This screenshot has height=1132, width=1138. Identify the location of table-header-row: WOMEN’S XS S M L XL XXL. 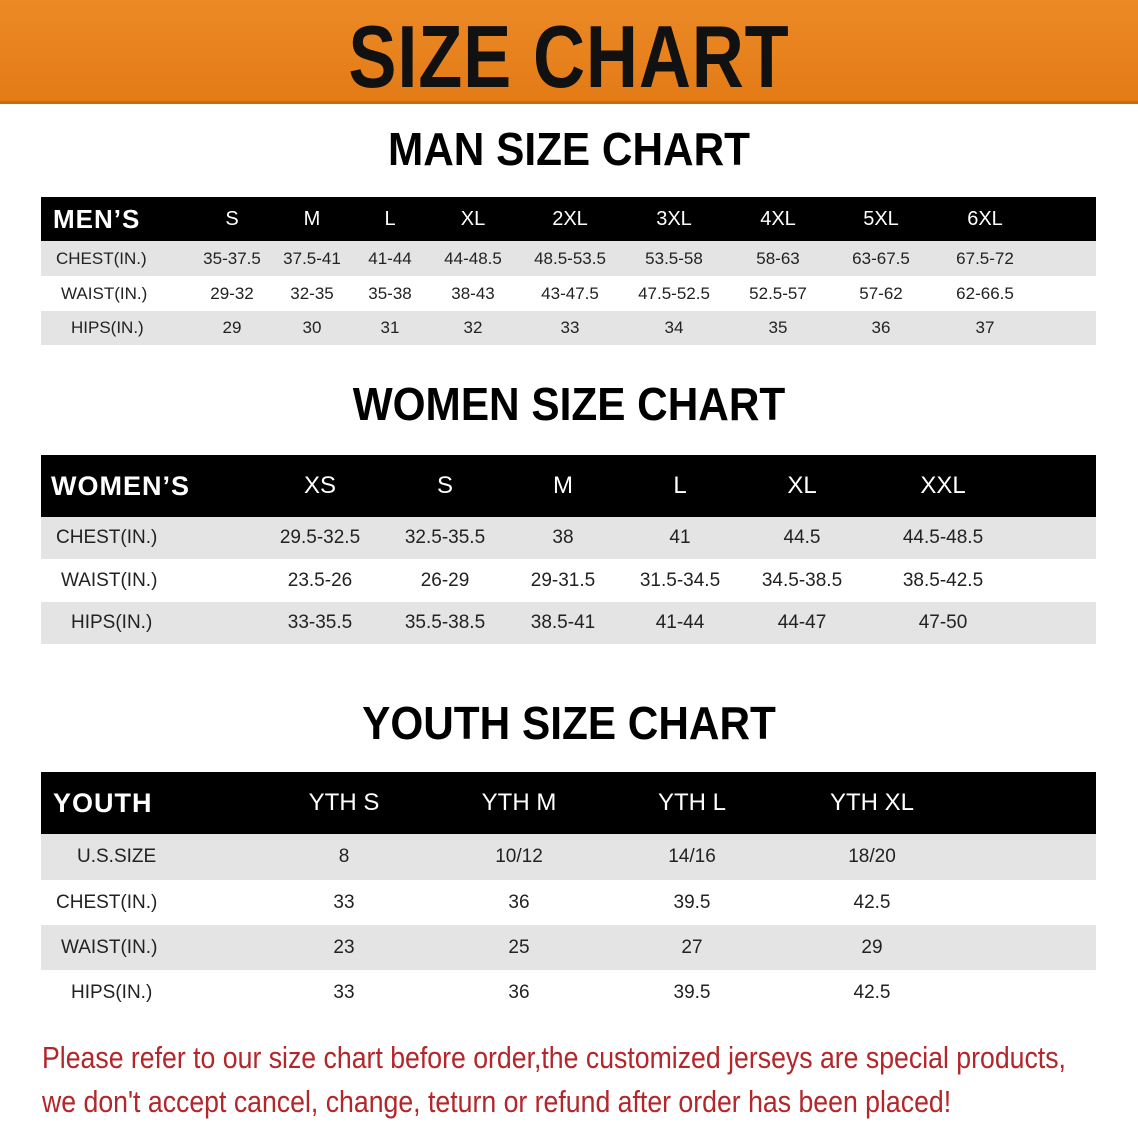
(568, 486).